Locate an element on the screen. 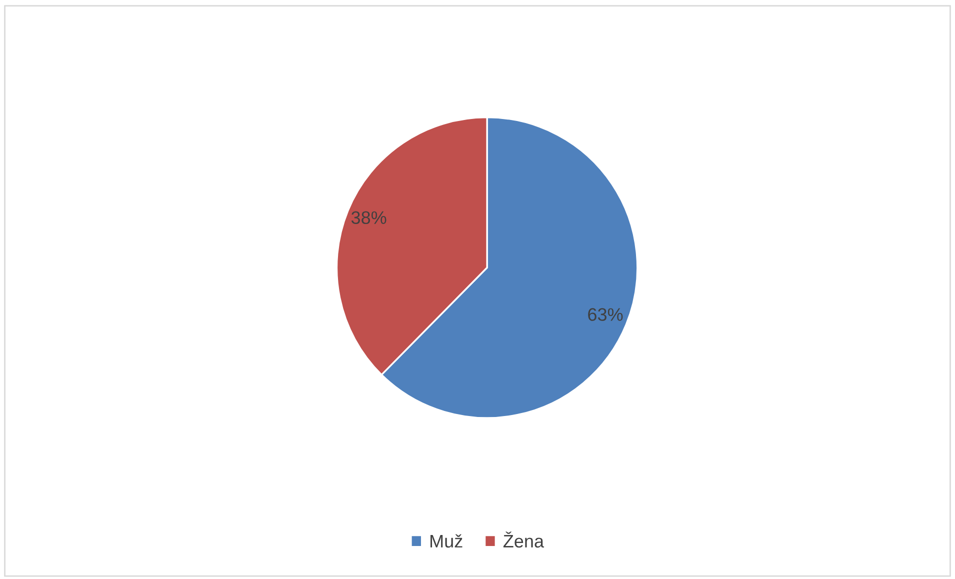 The image size is (955, 579). legend-label: Žena is located at coordinates (523, 540).